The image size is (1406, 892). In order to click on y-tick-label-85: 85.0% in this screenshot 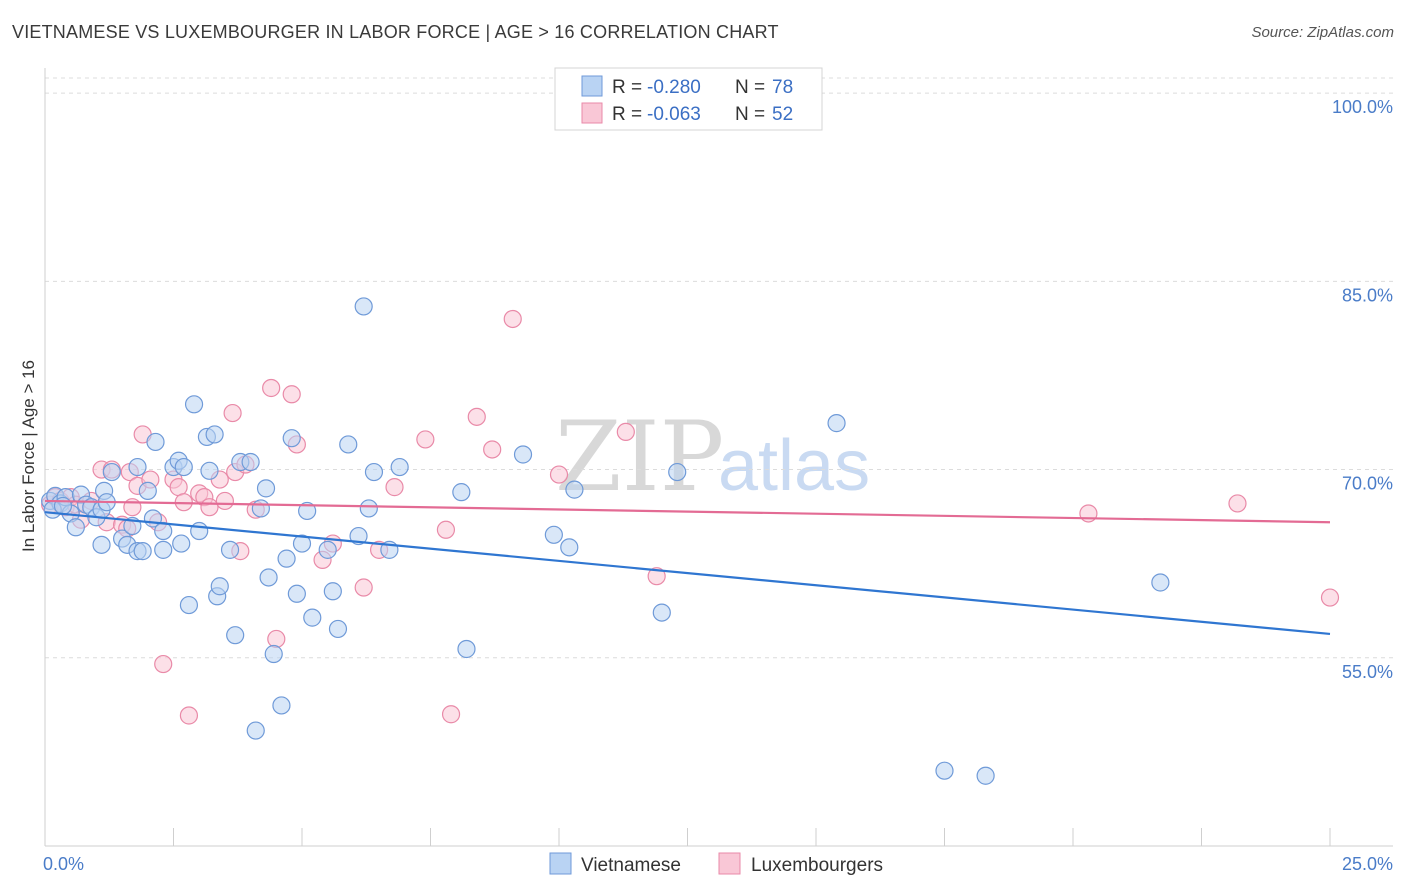, I will do `click(1367, 295)`.